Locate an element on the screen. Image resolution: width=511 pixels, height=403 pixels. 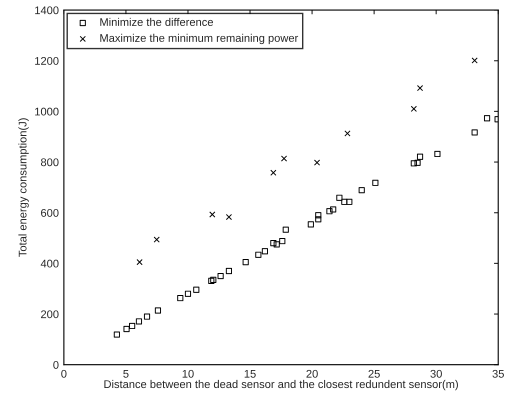
x-tick-label: 35 is located at coordinates (498, 374).